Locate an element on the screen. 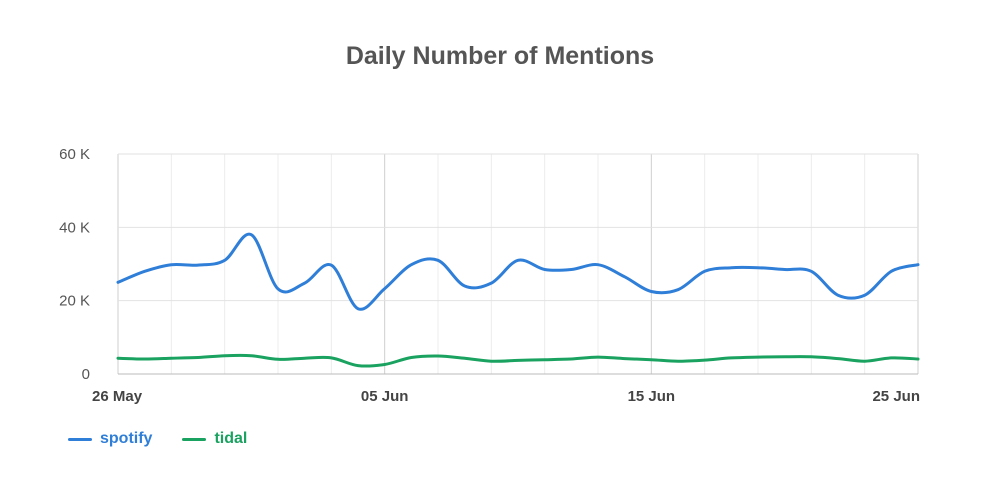 This screenshot has height=486, width=1000. x-tick-label: 05 Jun is located at coordinates (385, 396).